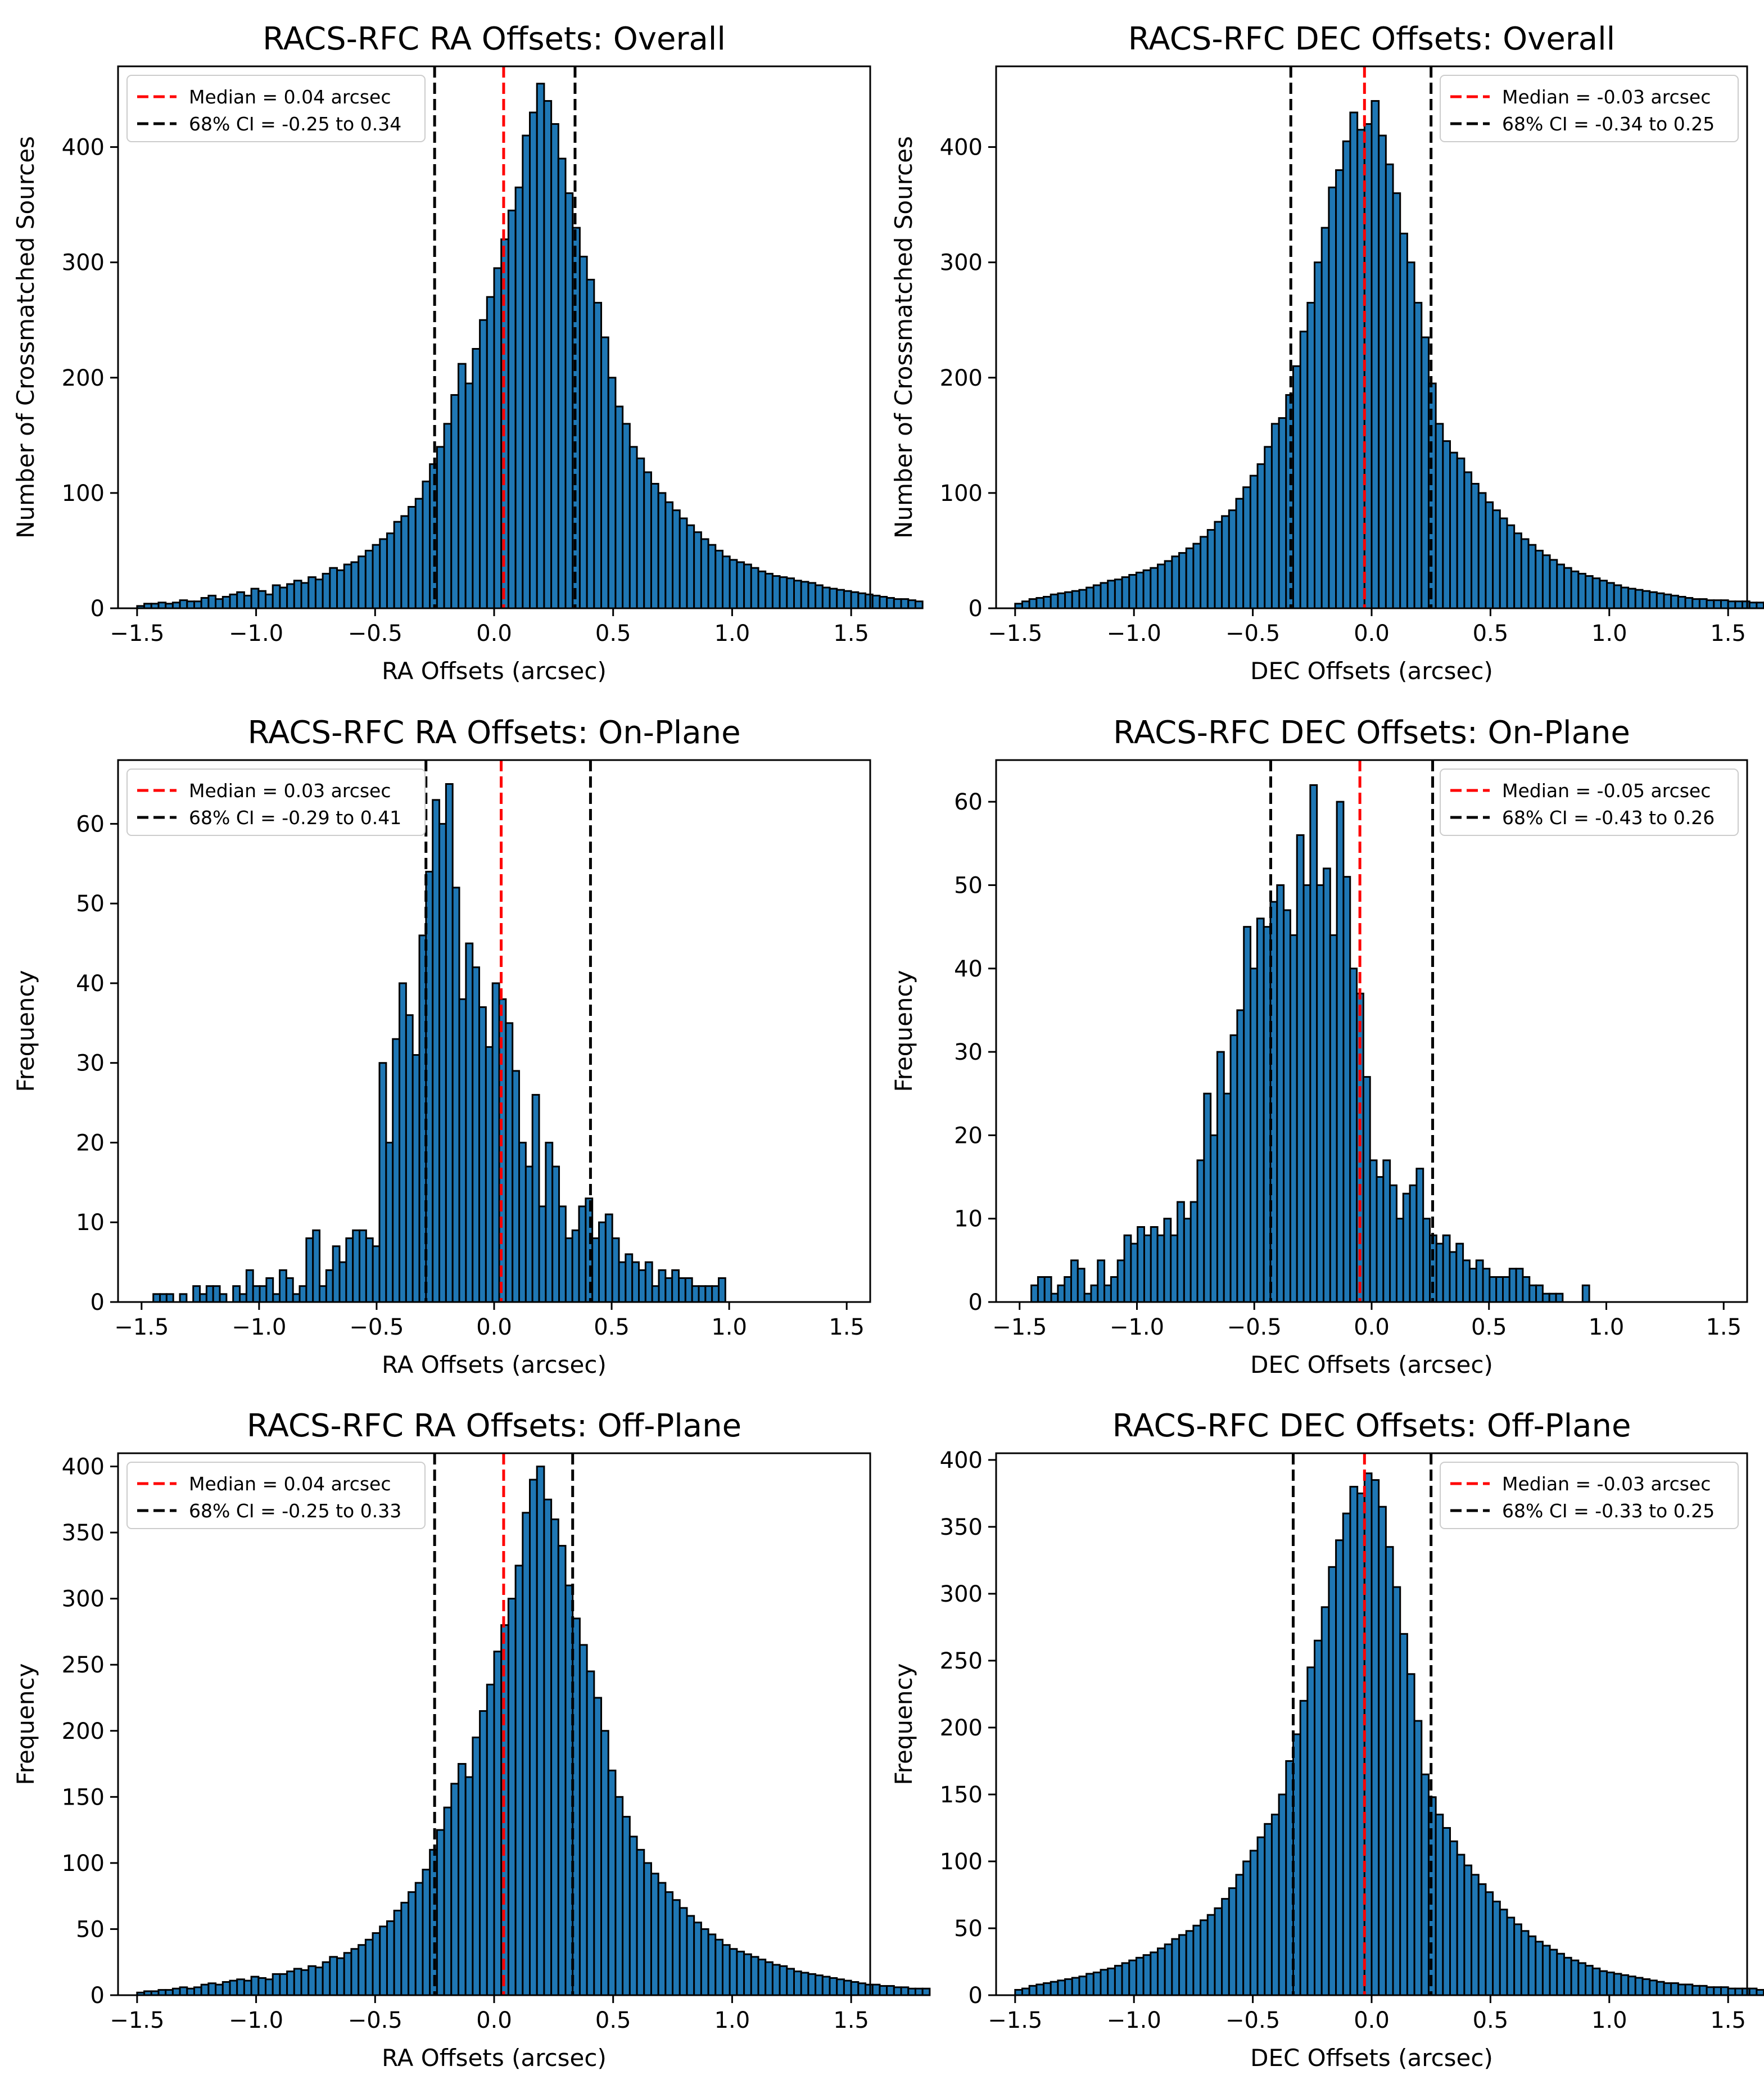 This screenshot has height=2093, width=1764. Describe the element at coordinates (961, 1527) in the screenshot. I see `y-tick-label: 350` at that location.